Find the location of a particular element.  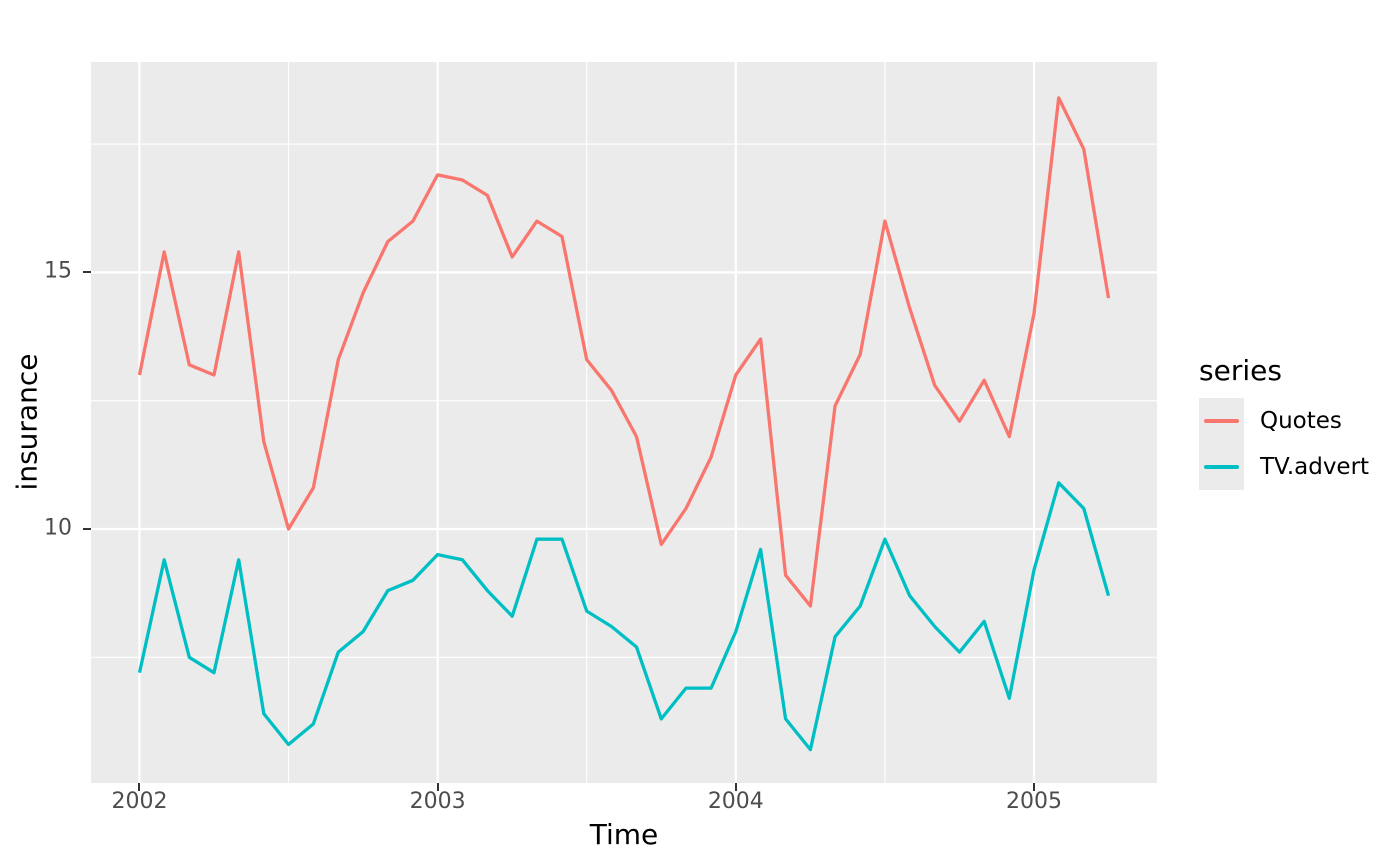

legend-title: series is located at coordinates (1240, 370).